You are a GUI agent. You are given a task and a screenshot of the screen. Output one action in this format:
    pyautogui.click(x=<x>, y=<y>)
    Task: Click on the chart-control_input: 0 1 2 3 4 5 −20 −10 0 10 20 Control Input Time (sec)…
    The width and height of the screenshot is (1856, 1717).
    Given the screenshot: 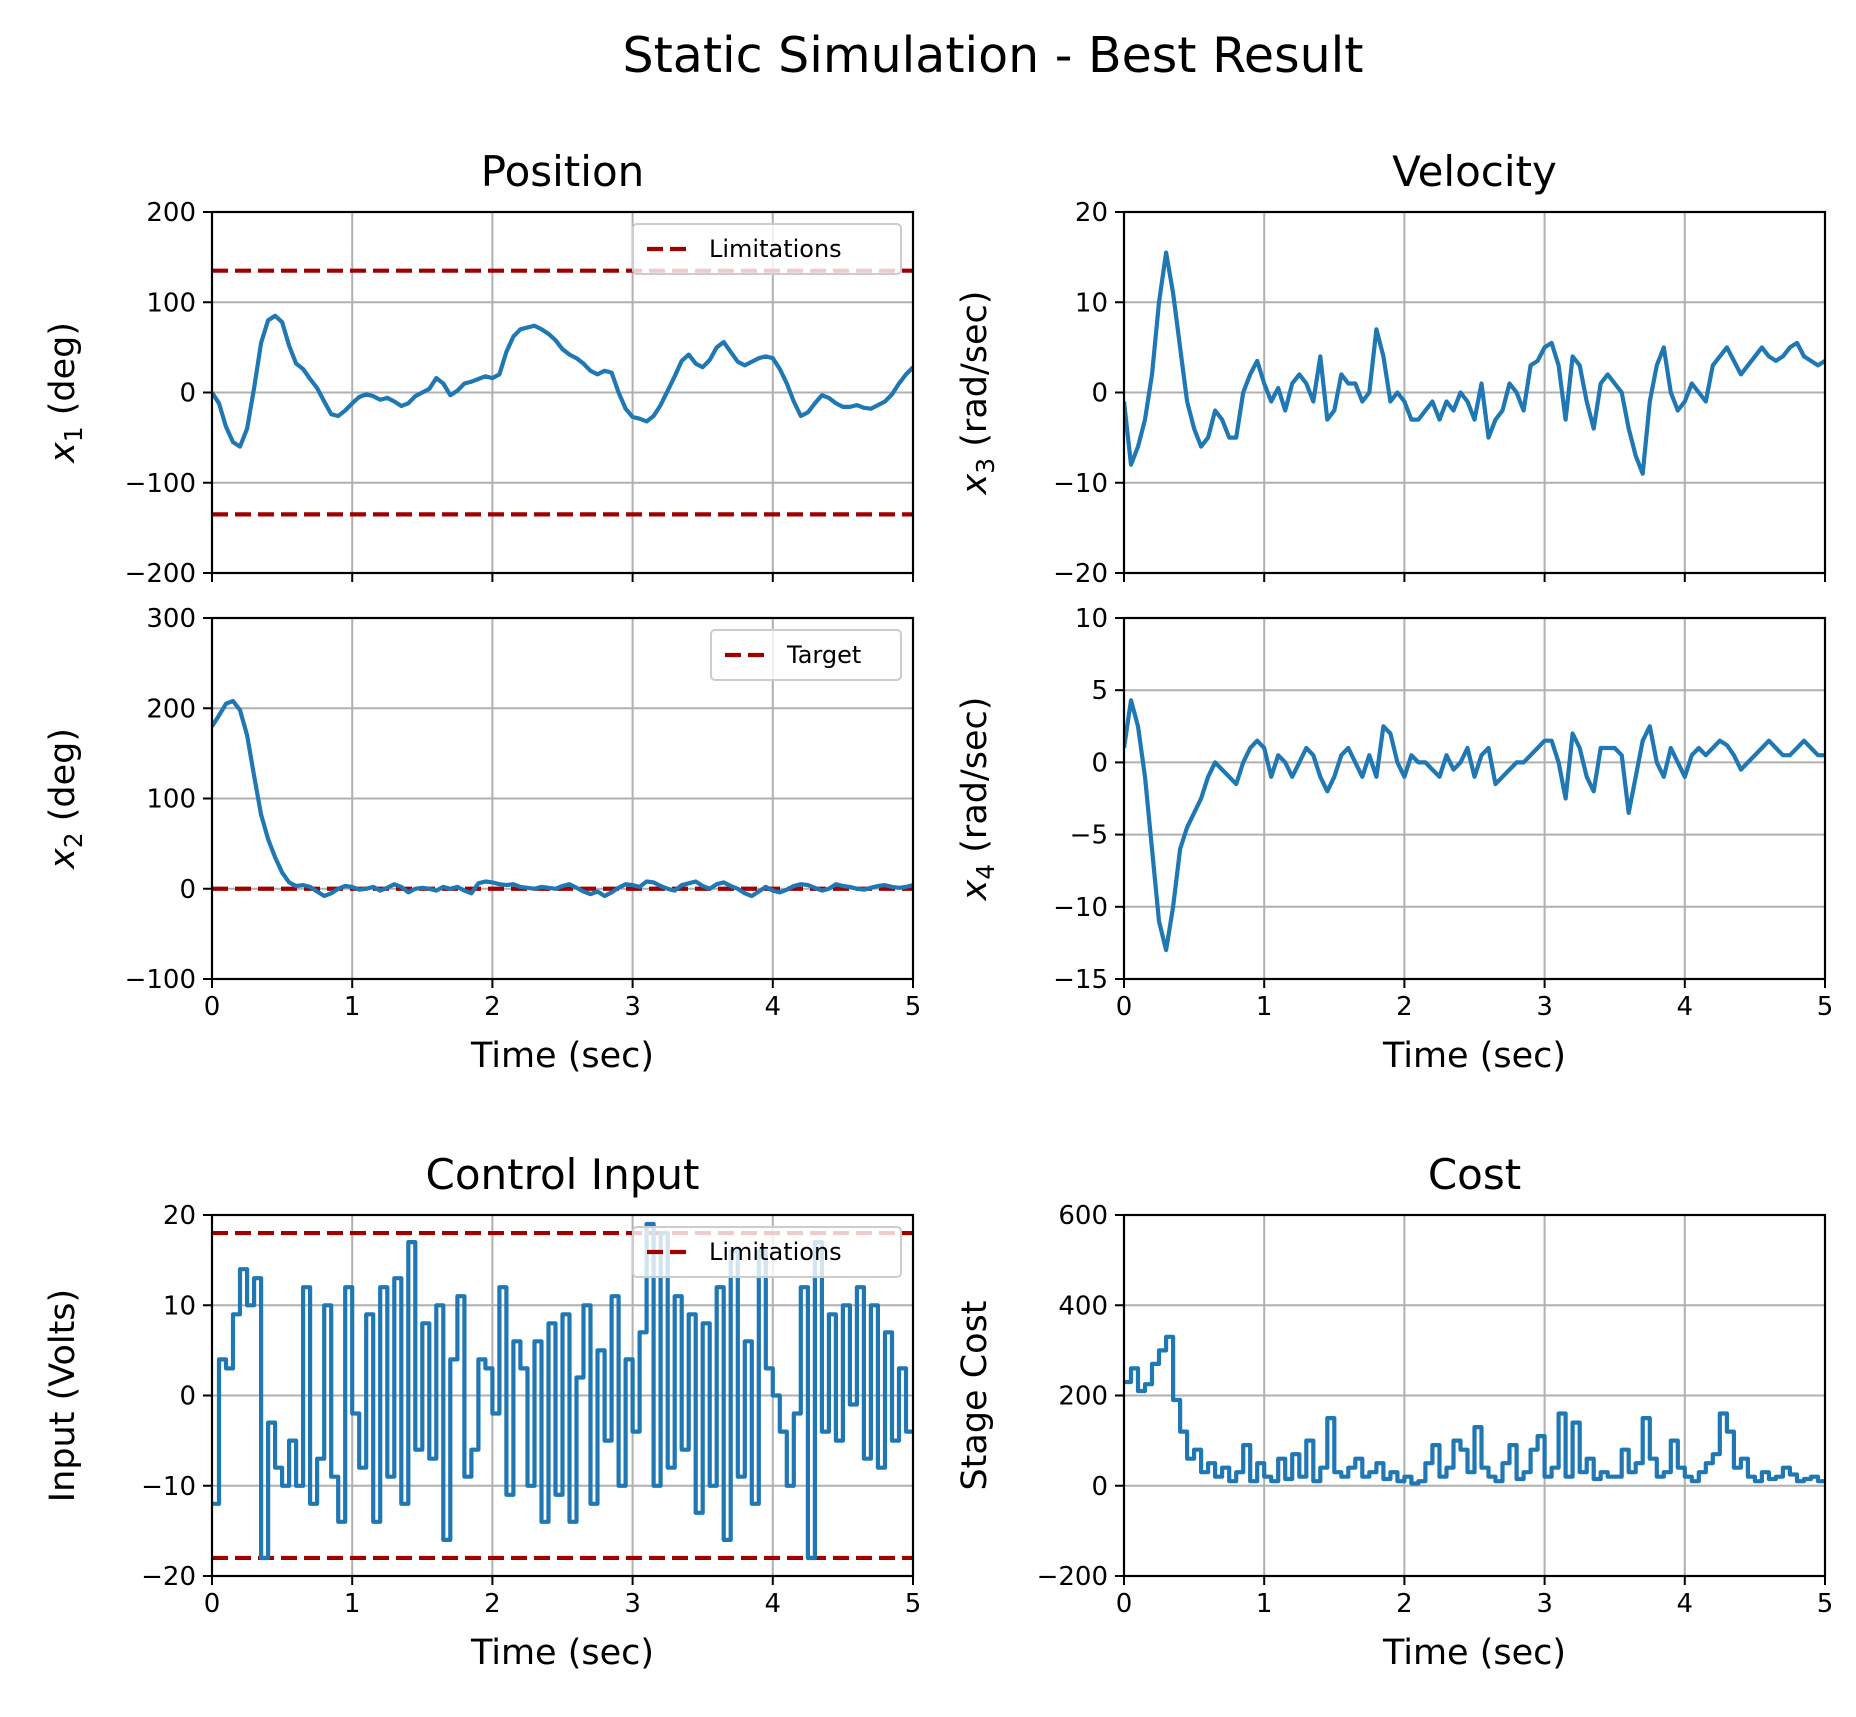 What is the action you would take?
    pyautogui.click(x=482, y=1411)
    